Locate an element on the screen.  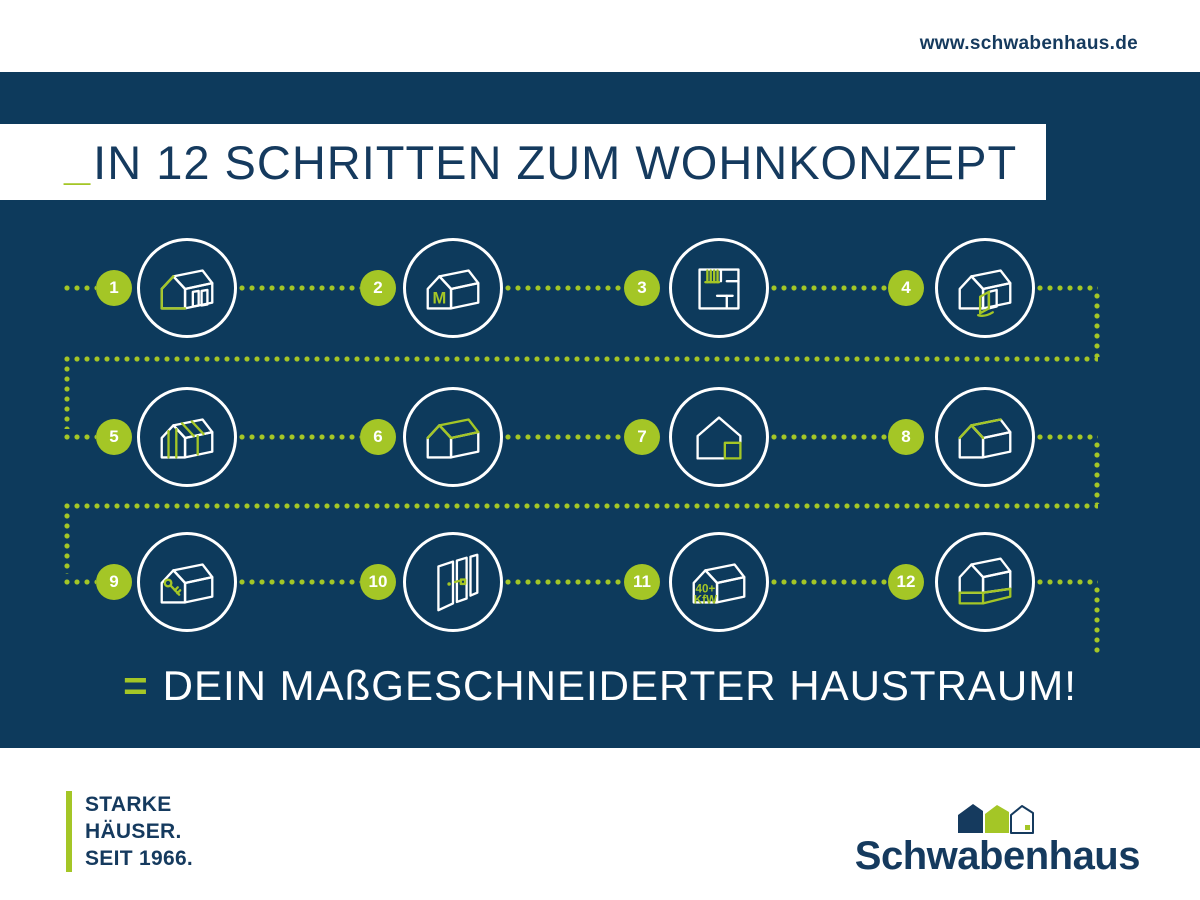
svg-text: 40+ is located at coordinates (705, 589).